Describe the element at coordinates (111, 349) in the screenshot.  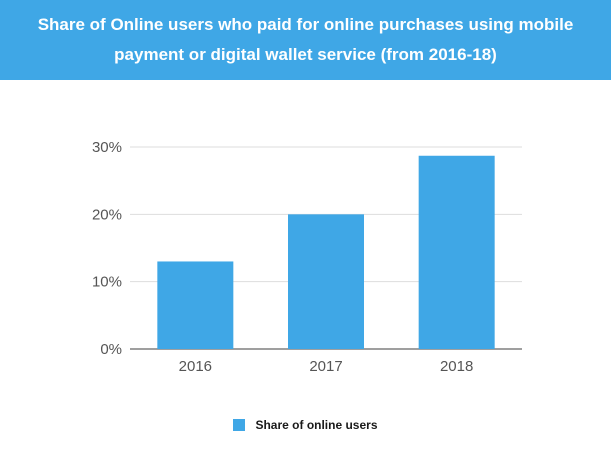
I see `y-tick-label: 0%` at that location.